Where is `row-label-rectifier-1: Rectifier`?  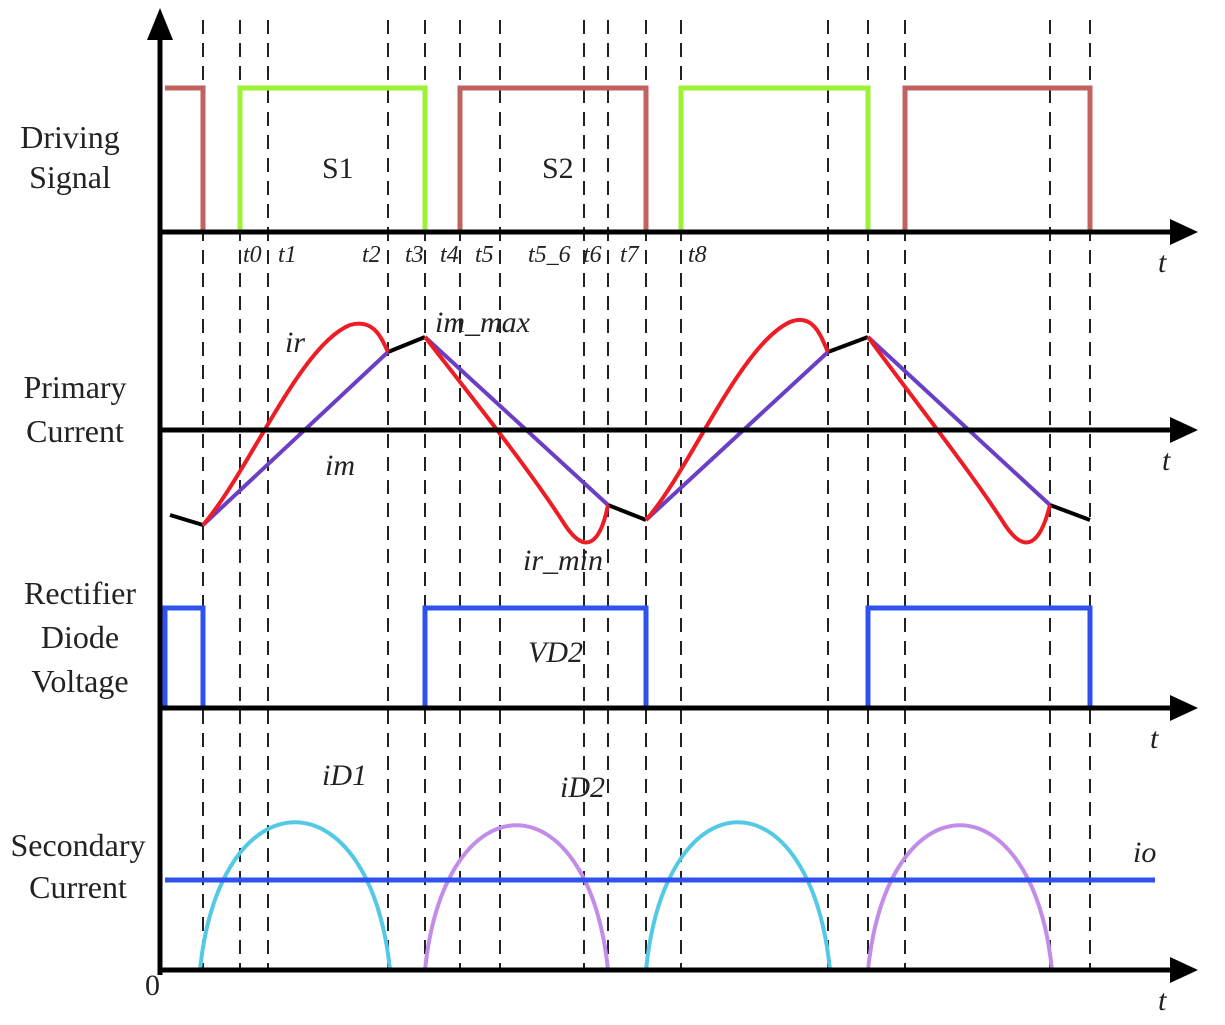 row-label-rectifier-1: Rectifier is located at coordinates (80, 593).